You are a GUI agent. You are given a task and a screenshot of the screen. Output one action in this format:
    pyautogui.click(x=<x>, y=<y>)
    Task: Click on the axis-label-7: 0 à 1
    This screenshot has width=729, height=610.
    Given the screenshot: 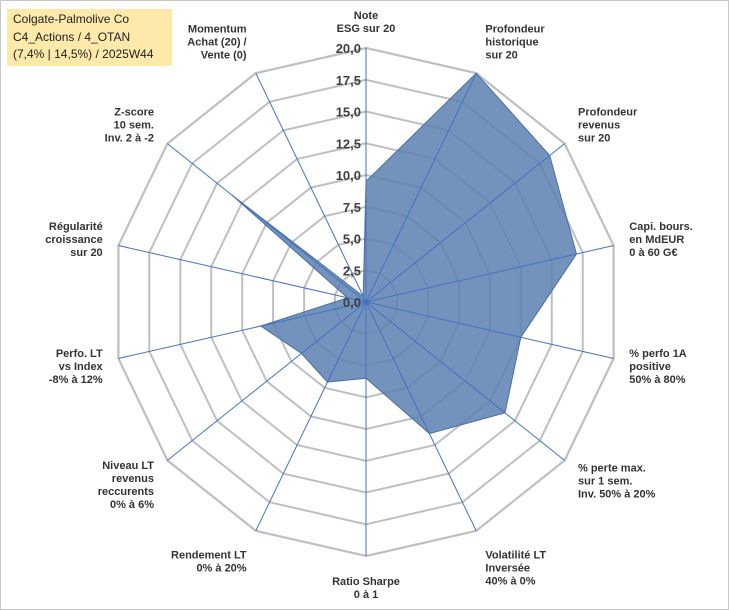 What is the action you would take?
    pyautogui.click(x=366, y=595)
    